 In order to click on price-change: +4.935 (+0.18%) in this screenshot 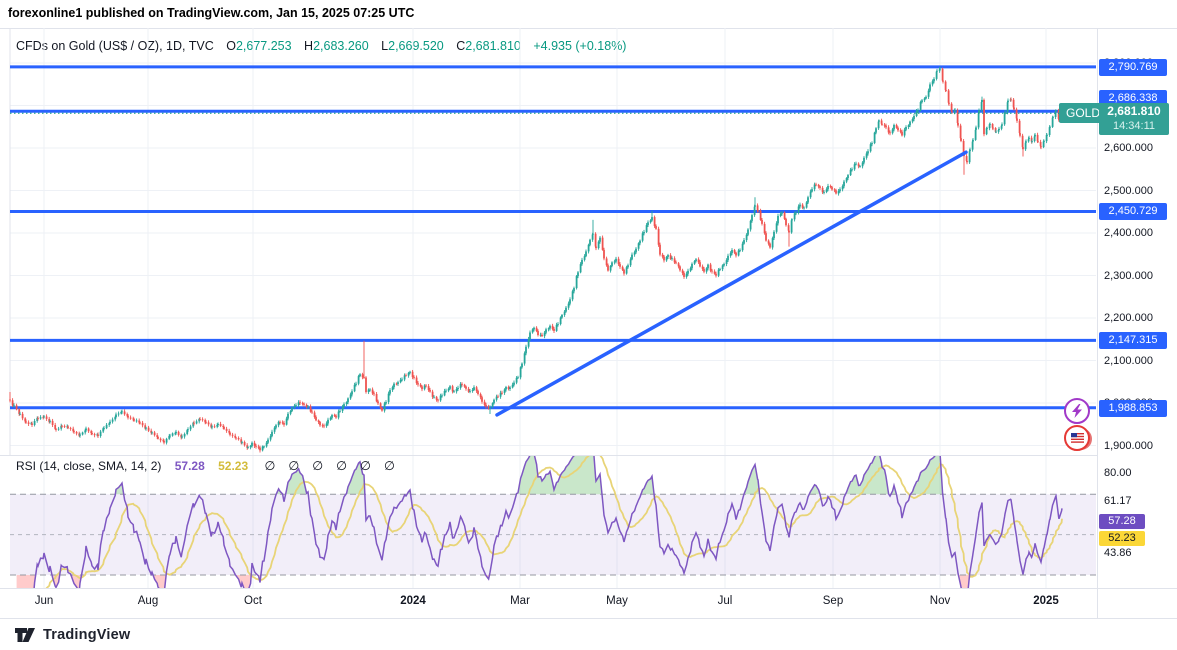, I will do `click(580, 46)`.